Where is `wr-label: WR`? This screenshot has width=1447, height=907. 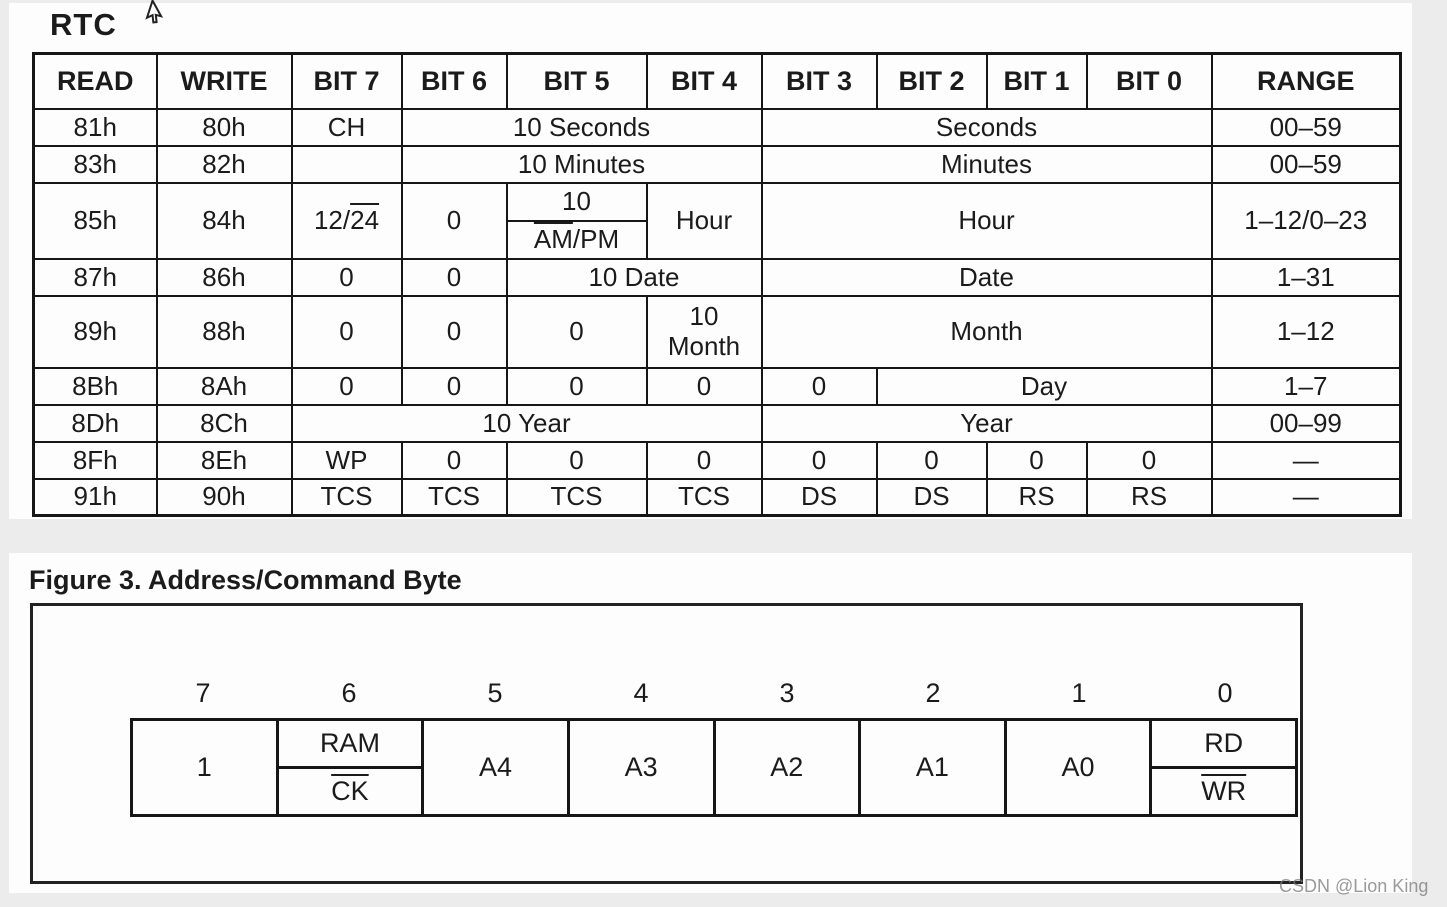 wr-label: WR is located at coordinates (1223, 791).